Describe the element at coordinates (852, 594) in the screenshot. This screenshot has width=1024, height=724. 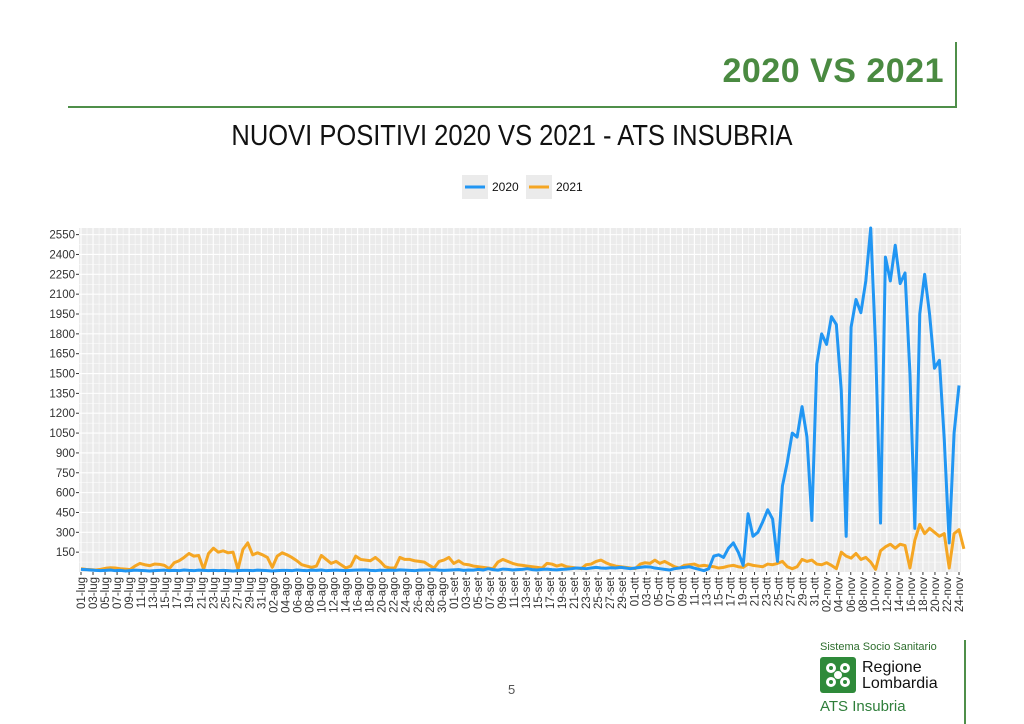
I see `x-tick-label: 06-nov` at that location.